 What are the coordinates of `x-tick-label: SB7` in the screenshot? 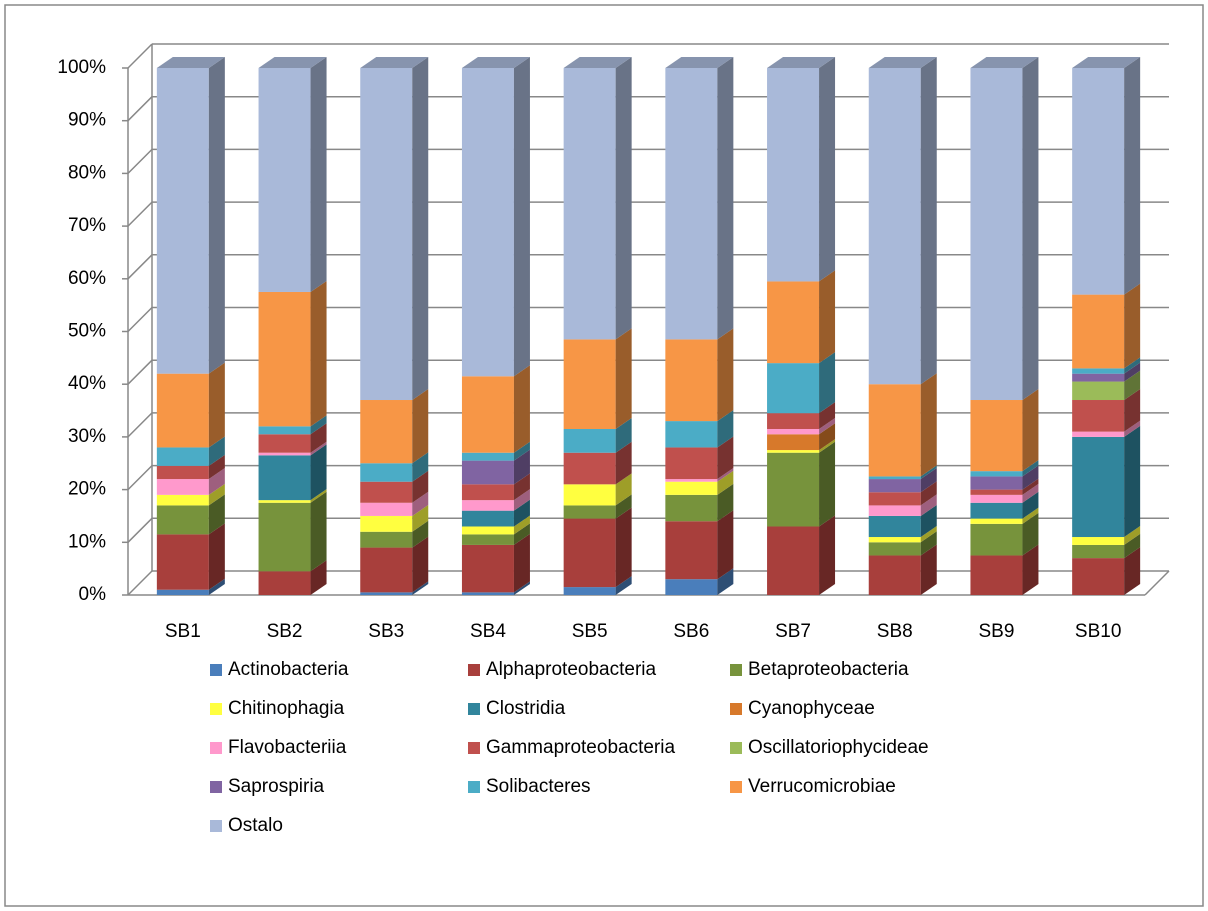 It's located at (793, 631).